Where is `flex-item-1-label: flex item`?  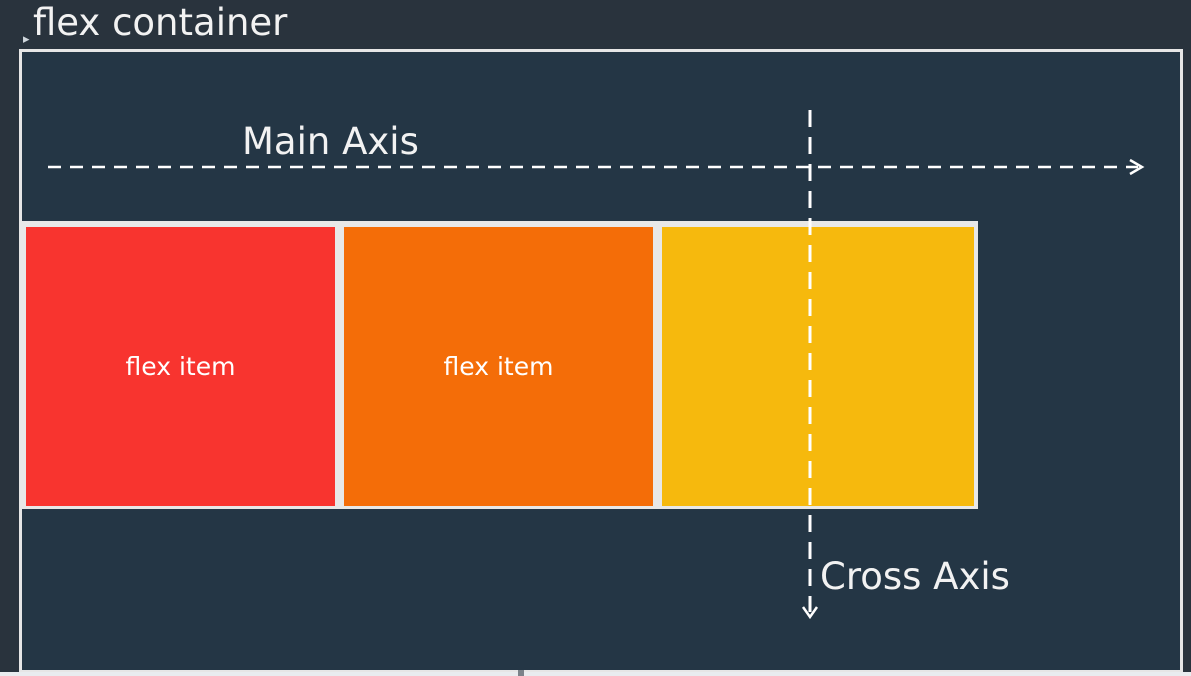 flex-item-1-label: flex item is located at coordinates (180, 366).